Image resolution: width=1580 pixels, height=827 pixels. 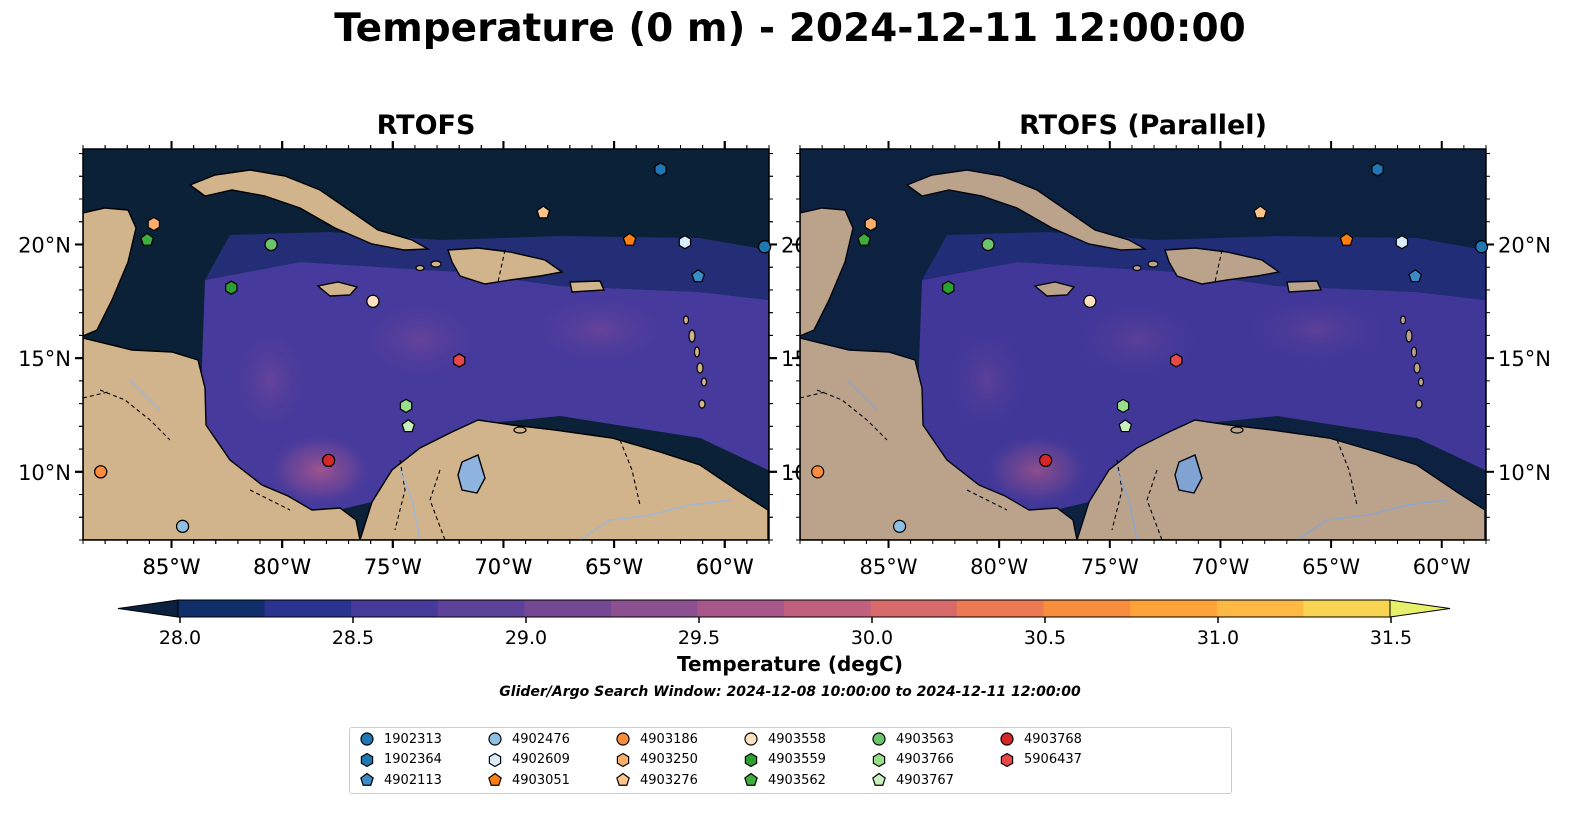 What do you see at coordinates (541, 739) in the screenshot?
I see `legend-label: 4902476` at bounding box center [541, 739].